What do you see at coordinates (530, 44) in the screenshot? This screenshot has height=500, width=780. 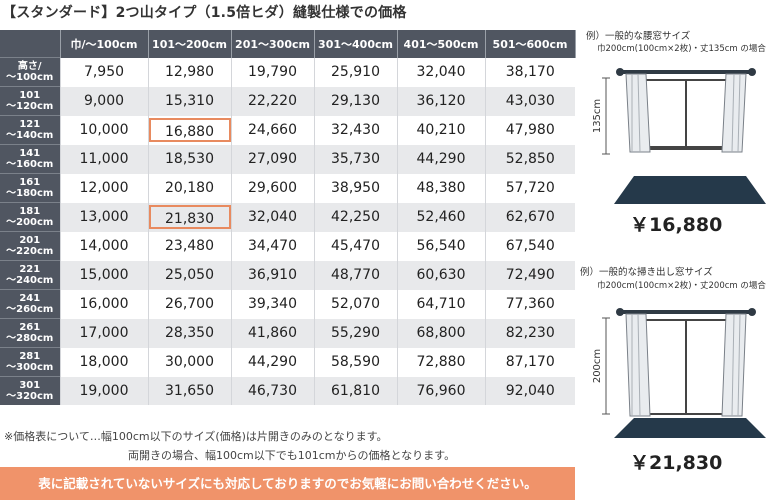 I see `column-header: 501〜600cm` at bounding box center [530, 44].